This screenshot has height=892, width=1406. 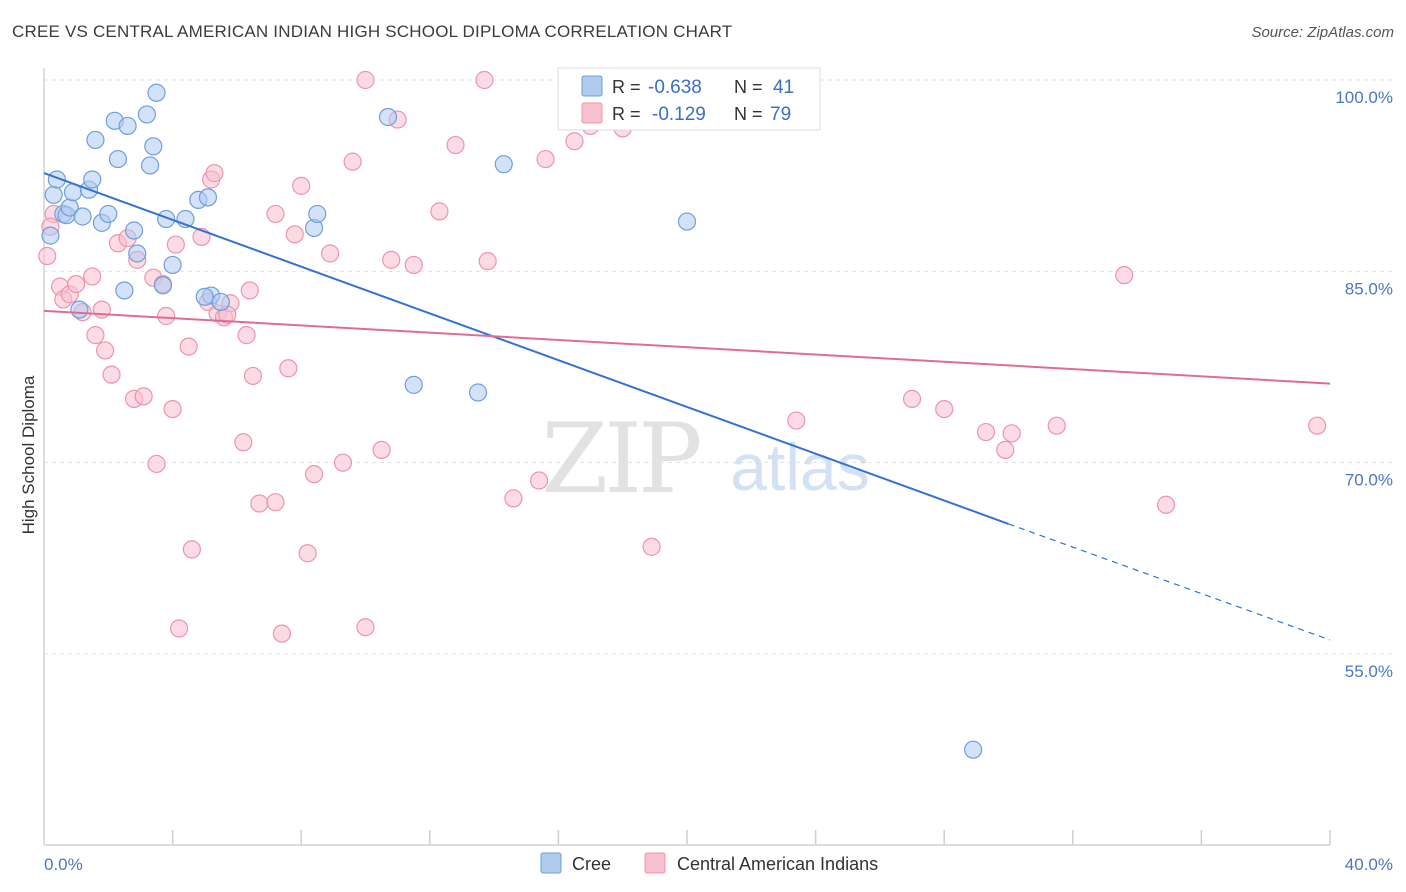 What do you see at coordinates (799, 467) in the screenshot?
I see `watermark-atlas: atlas` at bounding box center [799, 467].